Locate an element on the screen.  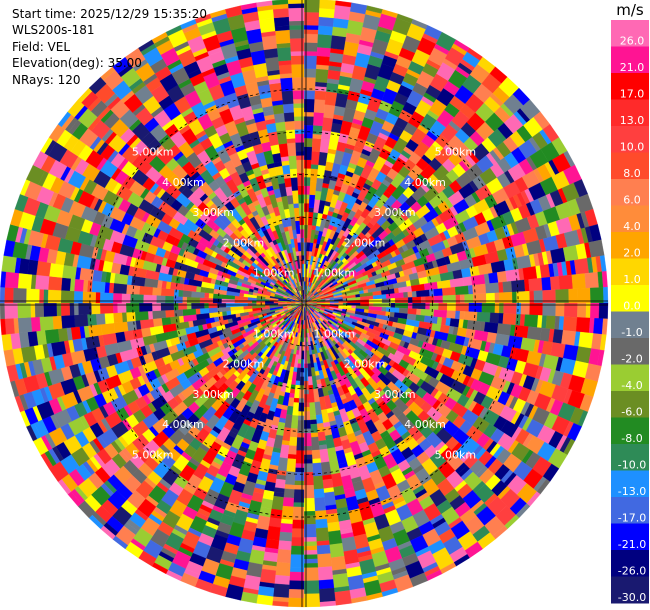
colorbar-tick-label: -2.0 is located at coordinates (631, 359).